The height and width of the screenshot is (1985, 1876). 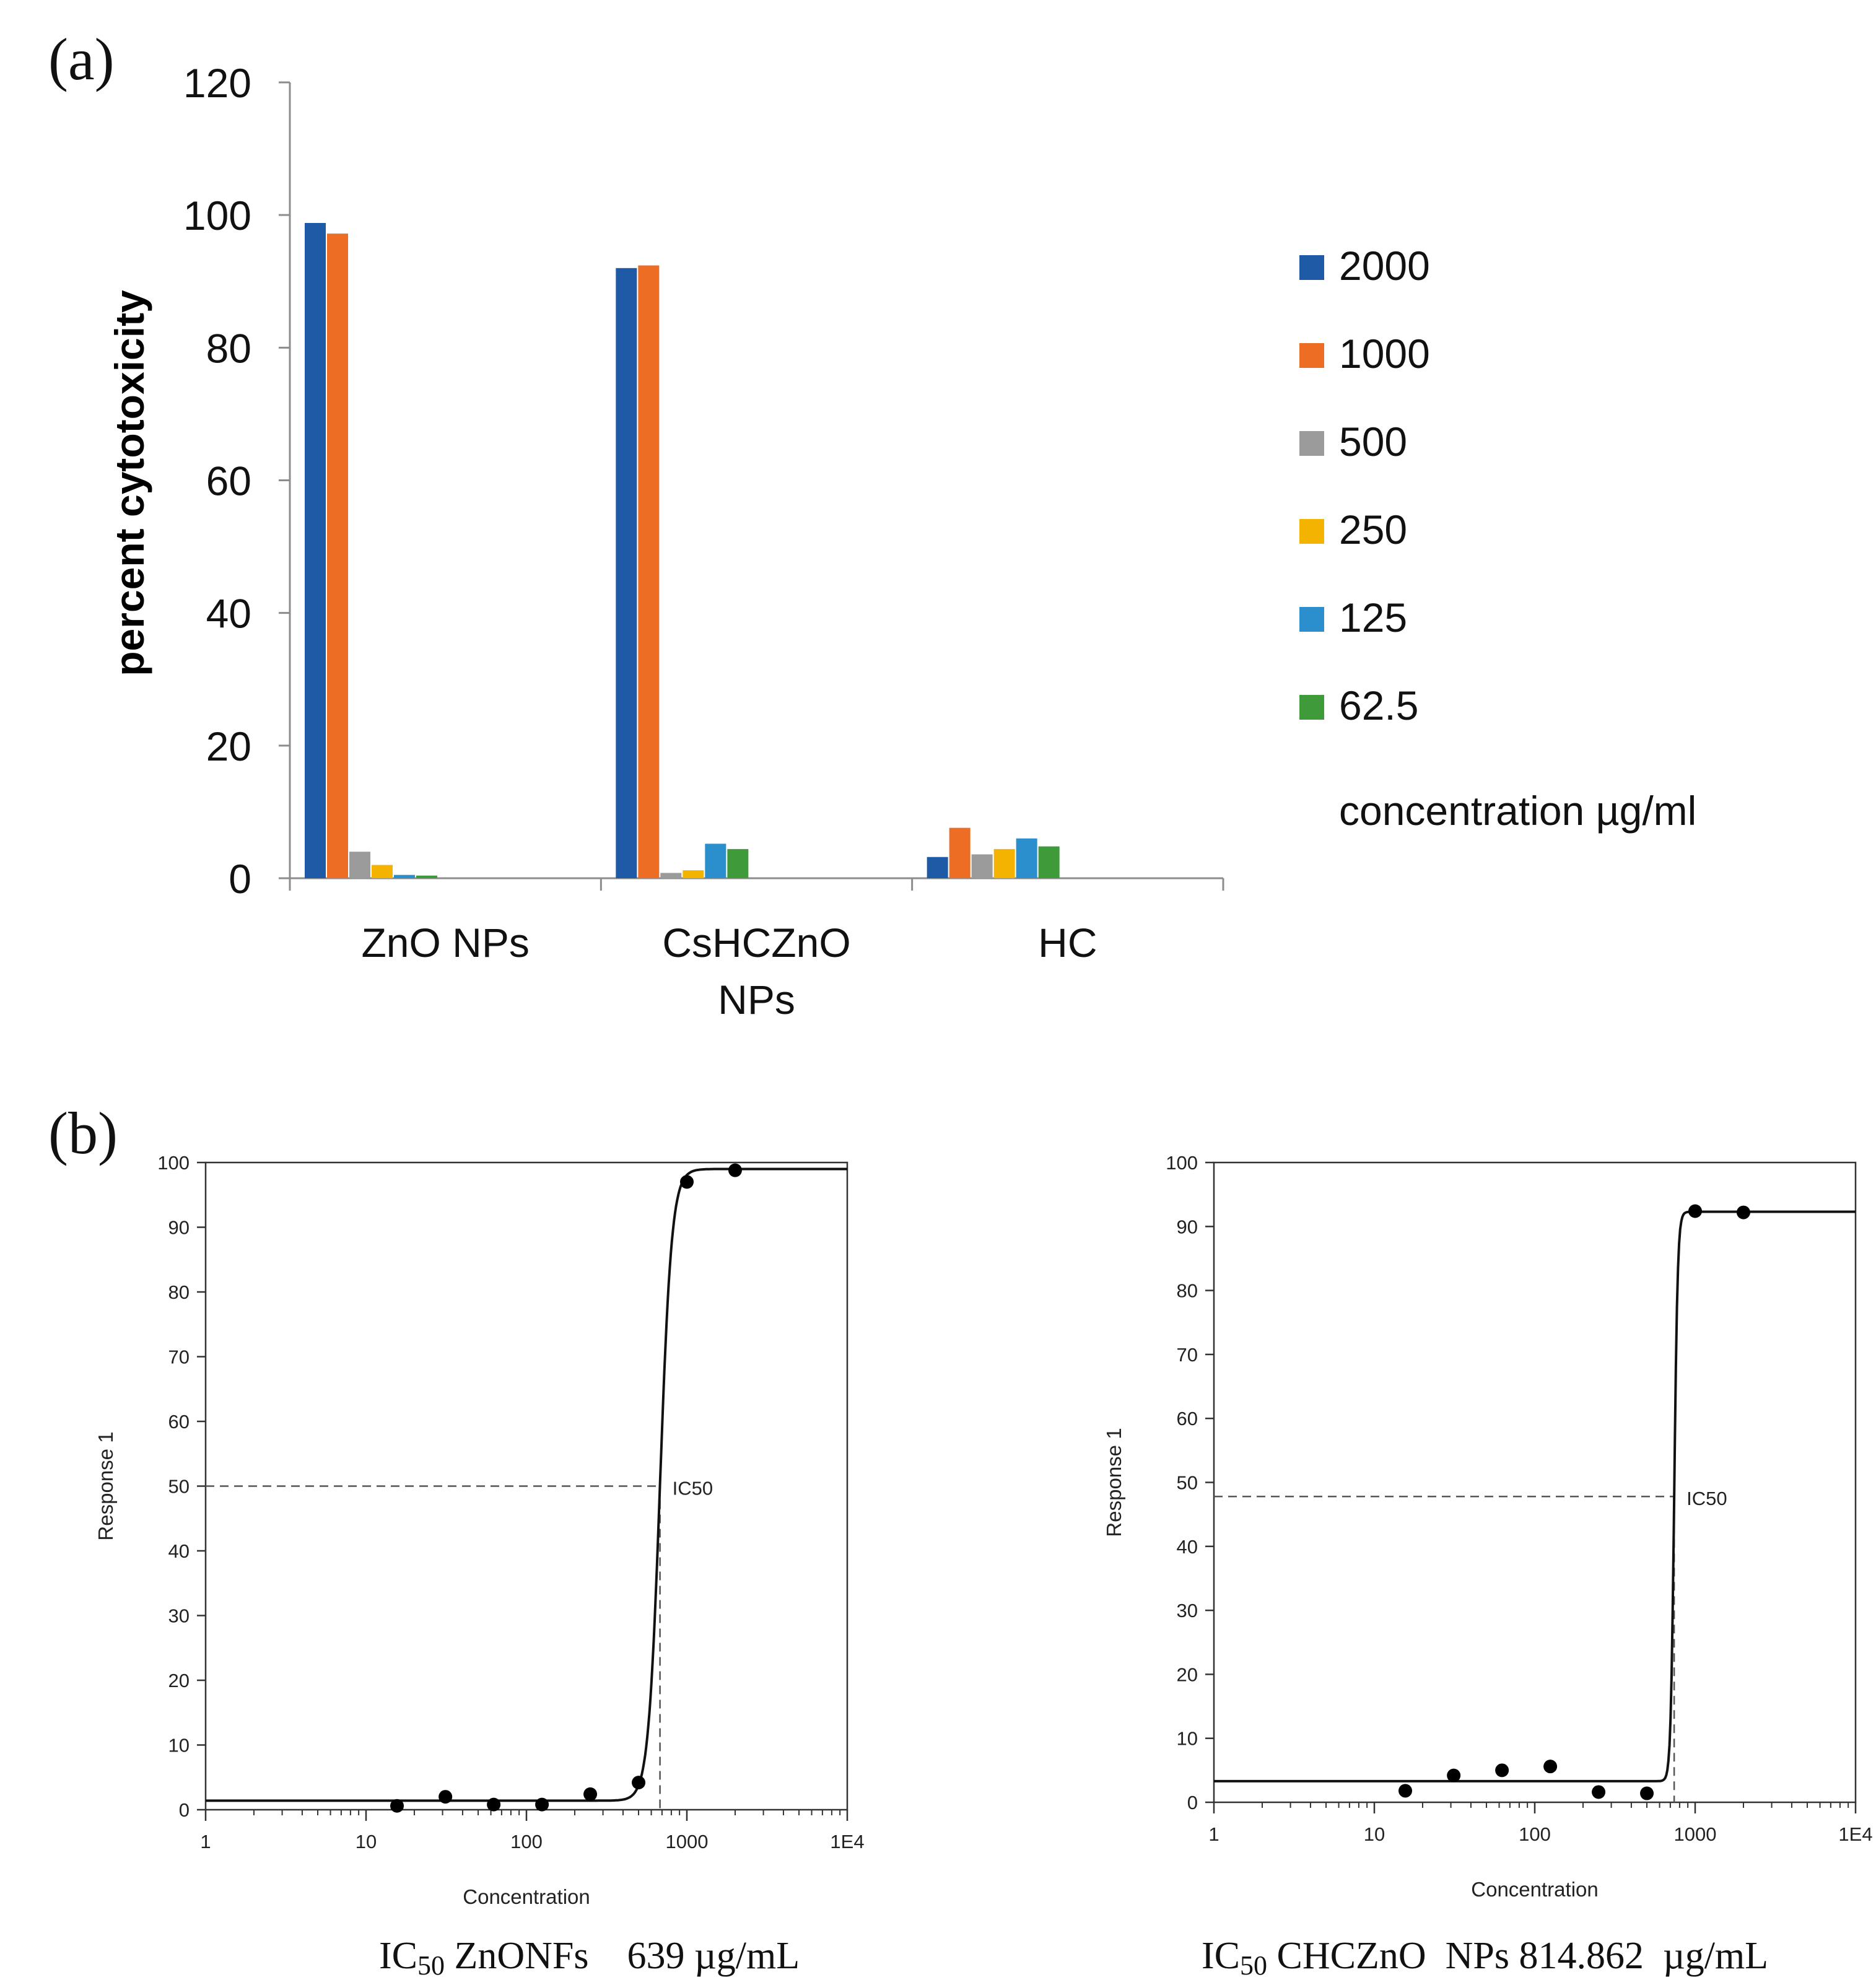 What do you see at coordinates (756, 1000) in the screenshot?
I see `x-category-label: NPs` at bounding box center [756, 1000].